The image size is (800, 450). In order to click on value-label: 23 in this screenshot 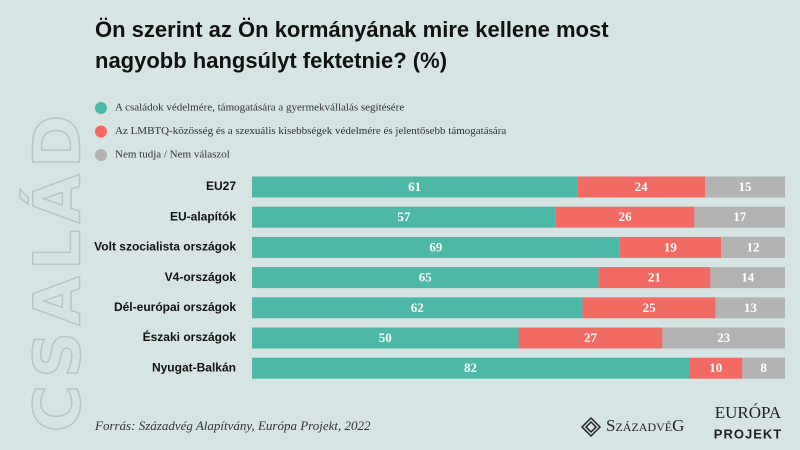, I will do `click(724, 337)`.